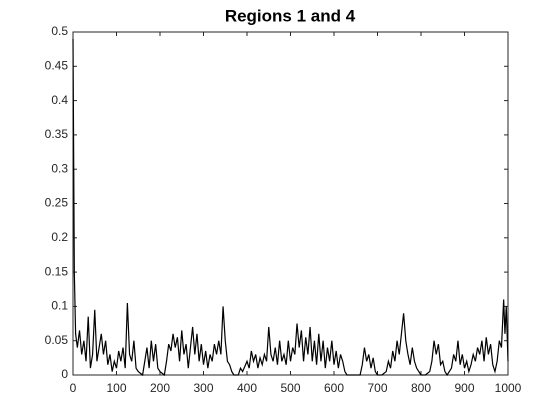  What do you see at coordinates (290, 15) in the screenshot?
I see `chart-title: Regions 1 and 4` at bounding box center [290, 15].